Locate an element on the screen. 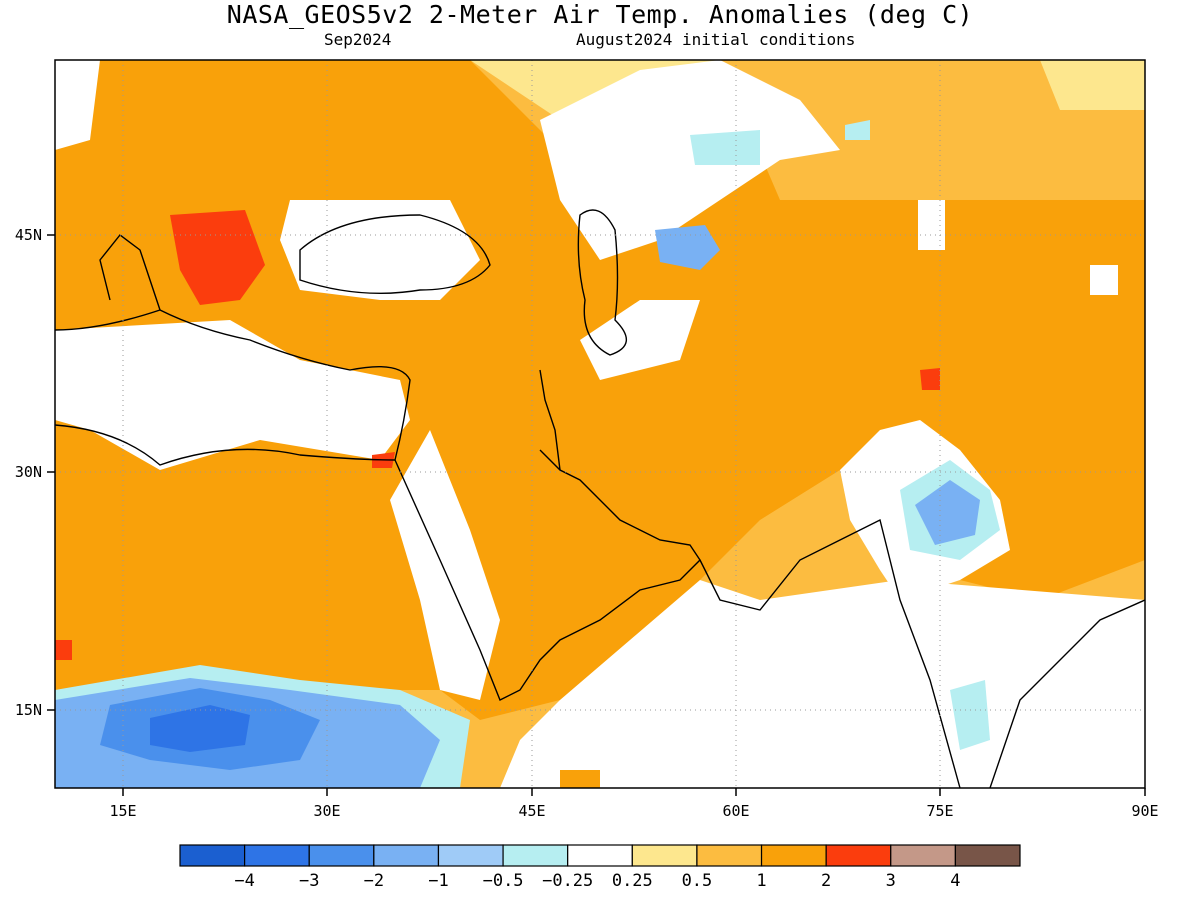 The image size is (1200, 900). forecast-month: Sep2024 is located at coordinates (358, 39).